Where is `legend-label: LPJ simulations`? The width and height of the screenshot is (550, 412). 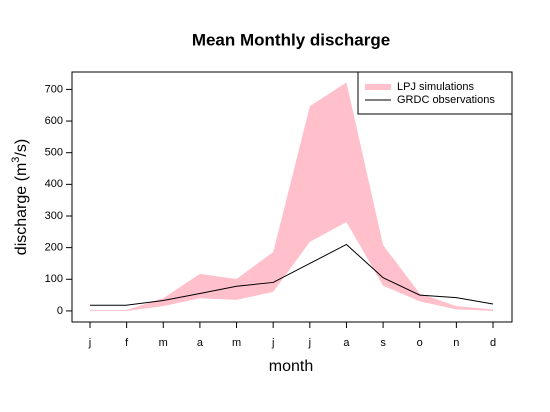 legend-label: LPJ simulations is located at coordinates (436, 87).